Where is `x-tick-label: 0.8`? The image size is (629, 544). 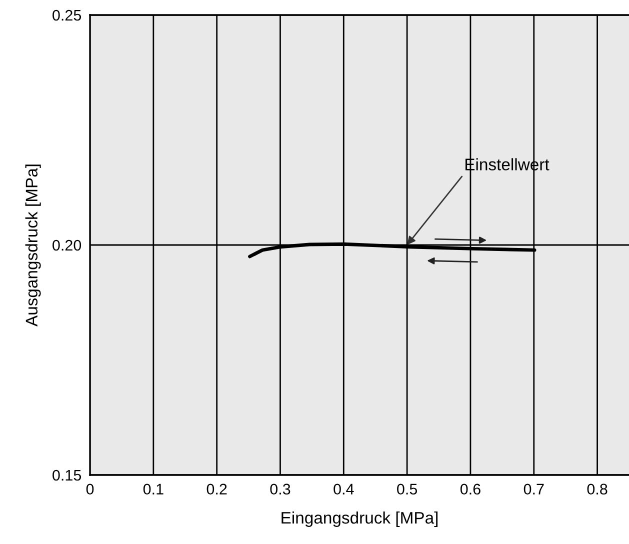 x-tick-label: 0.8 is located at coordinates (597, 489).